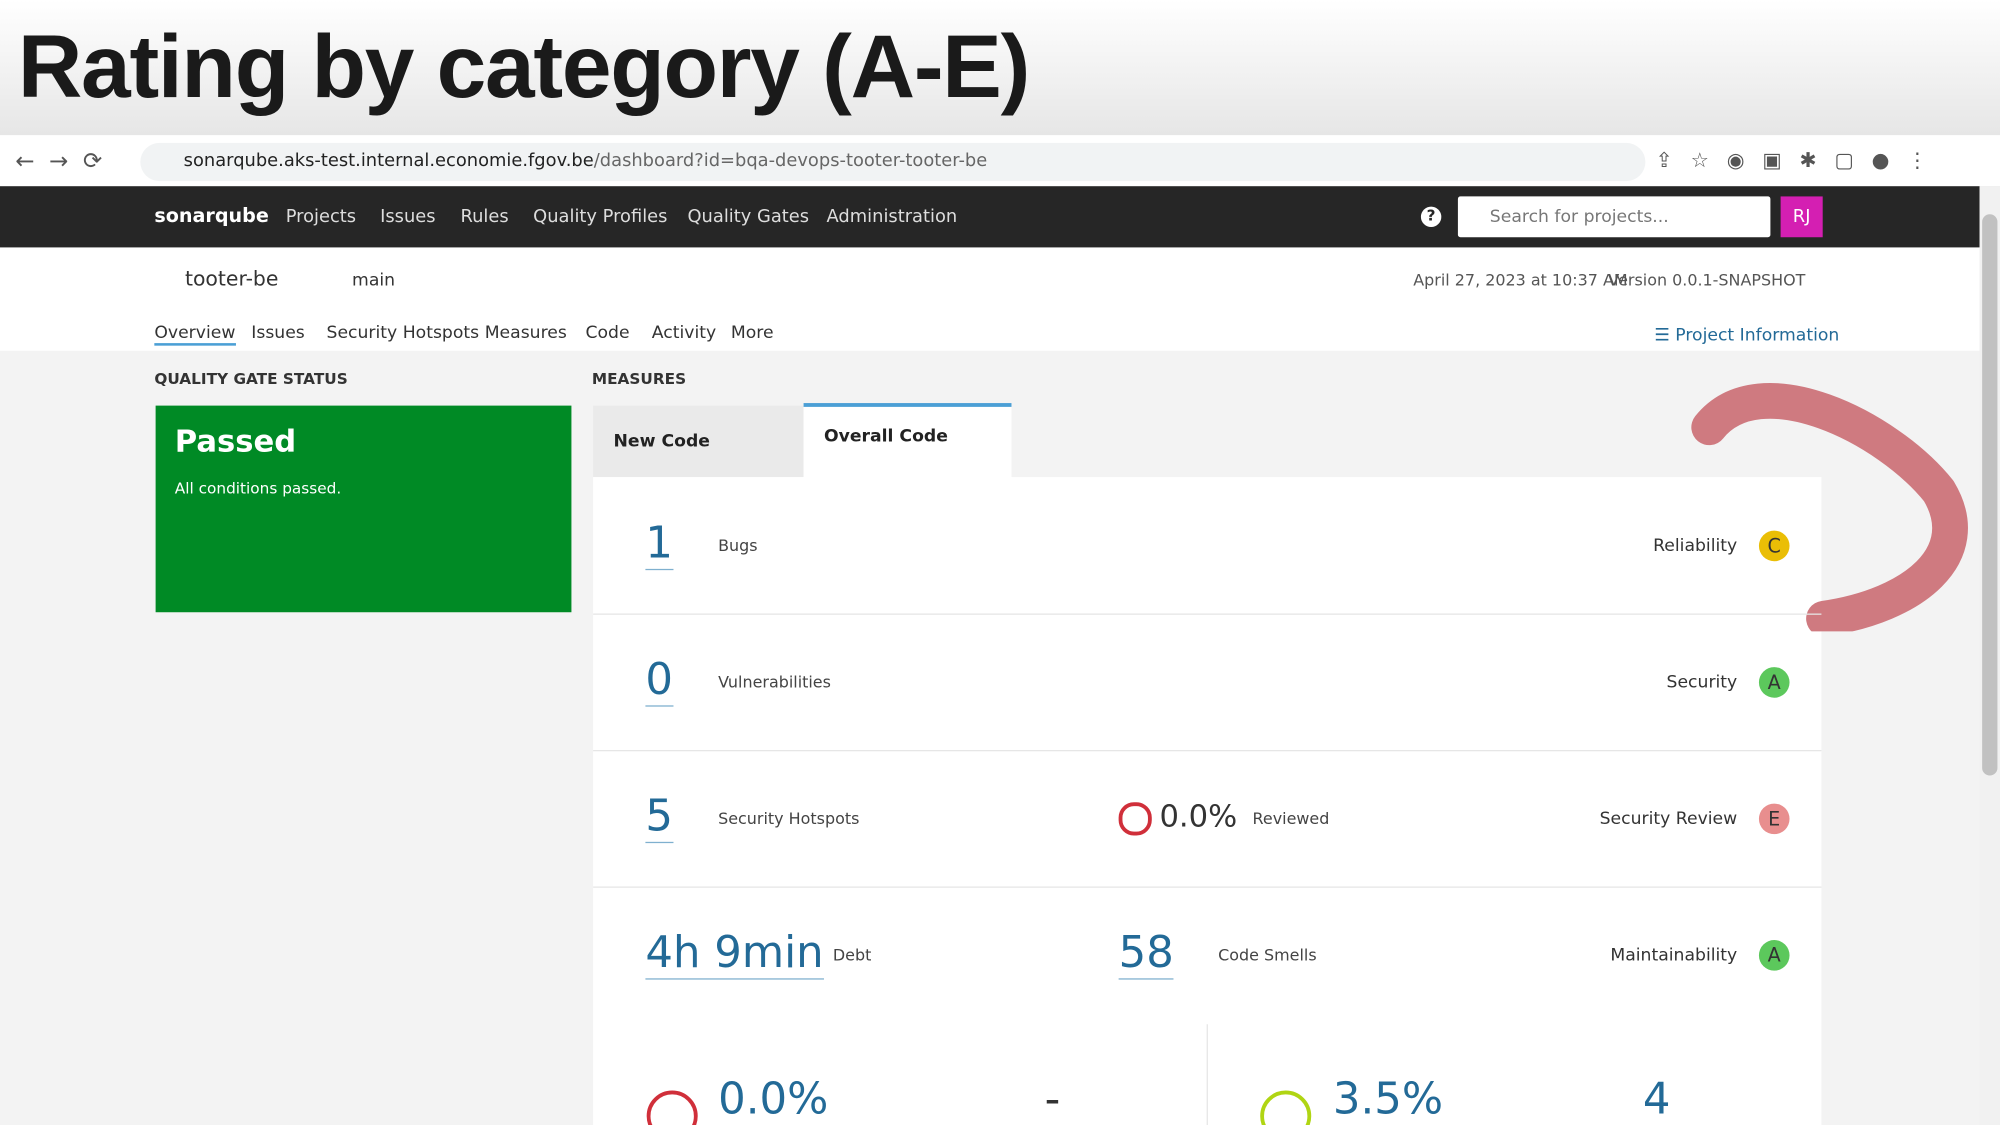  Describe the element at coordinates (278, 333) in the screenshot. I see `project-tab: Issues` at that location.